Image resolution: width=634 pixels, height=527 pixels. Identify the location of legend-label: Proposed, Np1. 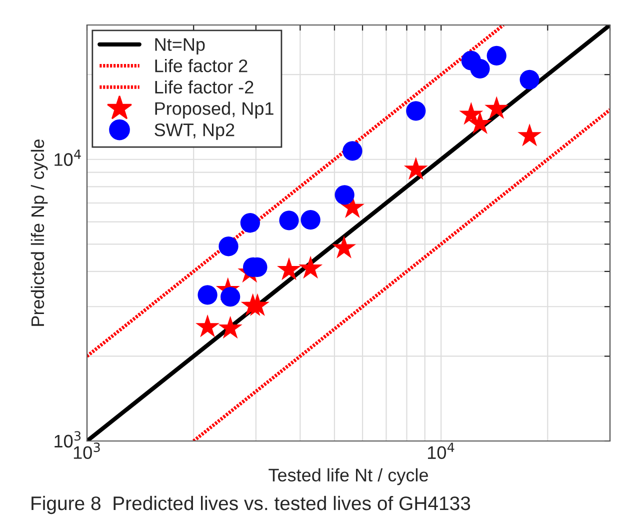
(214, 110).